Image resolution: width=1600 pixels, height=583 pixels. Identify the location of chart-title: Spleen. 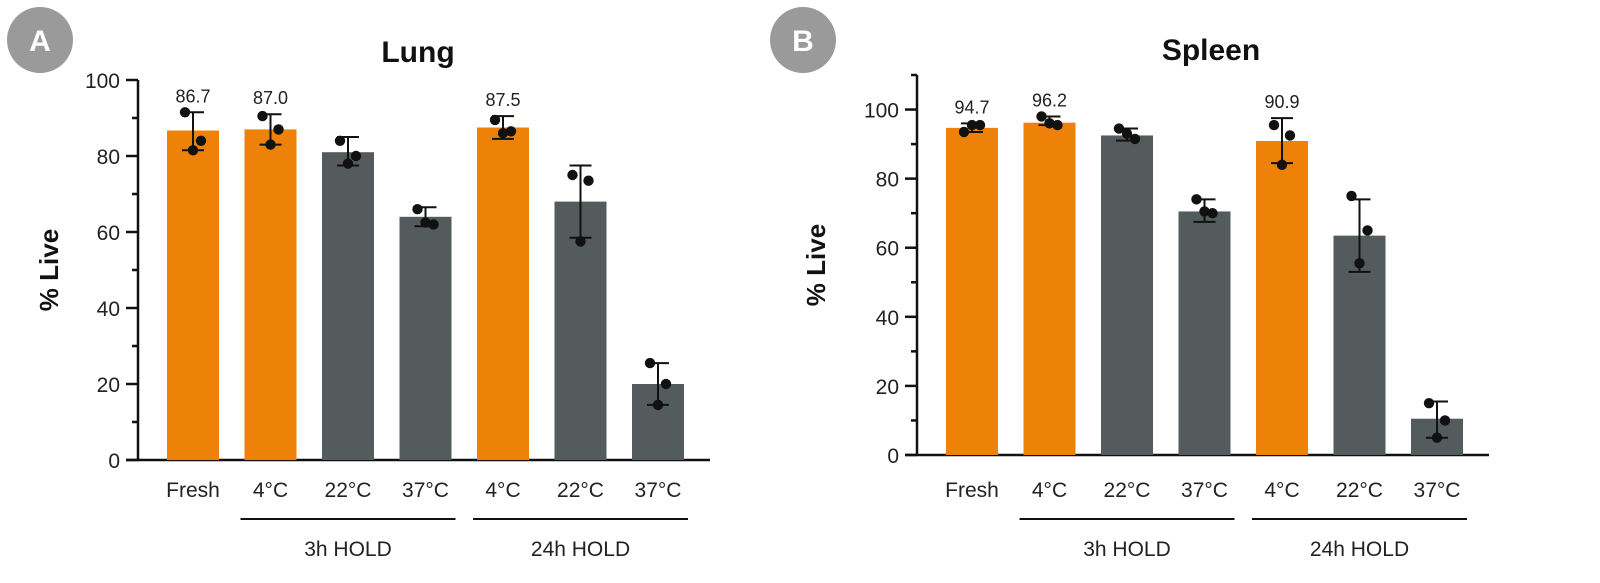
(1211, 50).